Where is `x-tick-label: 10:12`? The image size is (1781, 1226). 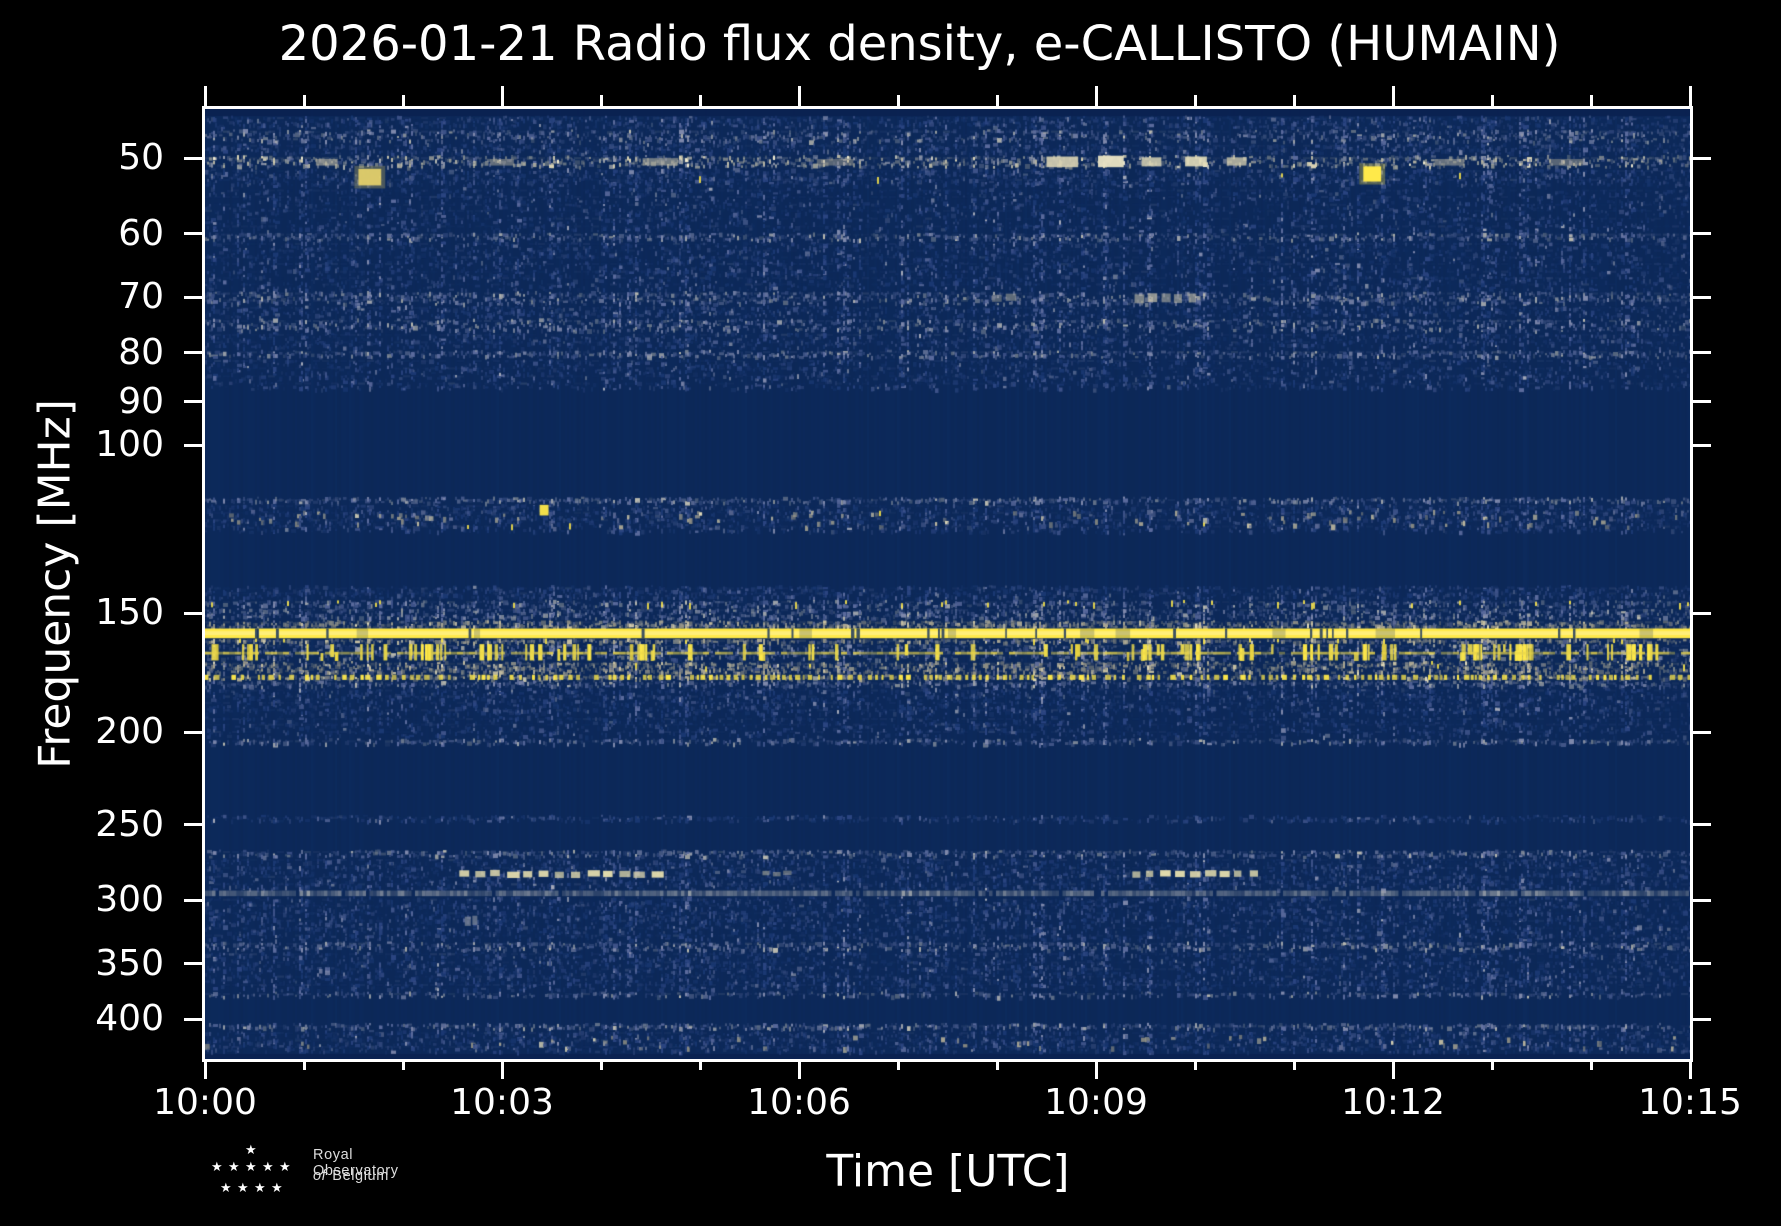 x-tick-label: 10:12 is located at coordinates (1393, 1102).